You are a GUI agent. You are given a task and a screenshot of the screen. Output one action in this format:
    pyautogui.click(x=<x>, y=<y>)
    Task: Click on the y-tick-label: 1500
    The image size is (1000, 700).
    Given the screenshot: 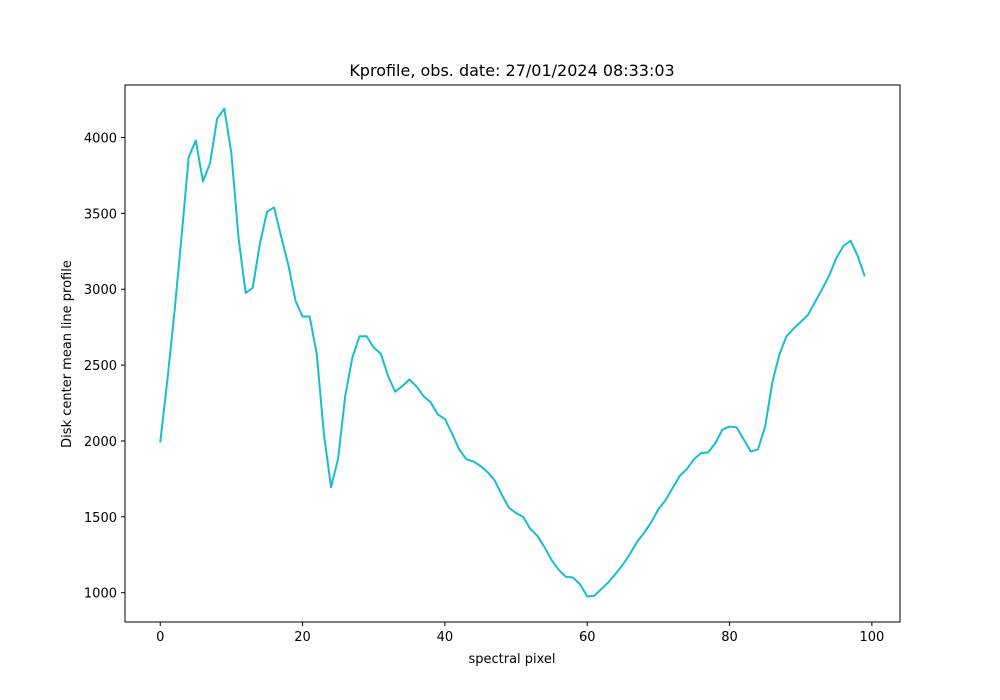 What is the action you would take?
    pyautogui.click(x=100, y=518)
    